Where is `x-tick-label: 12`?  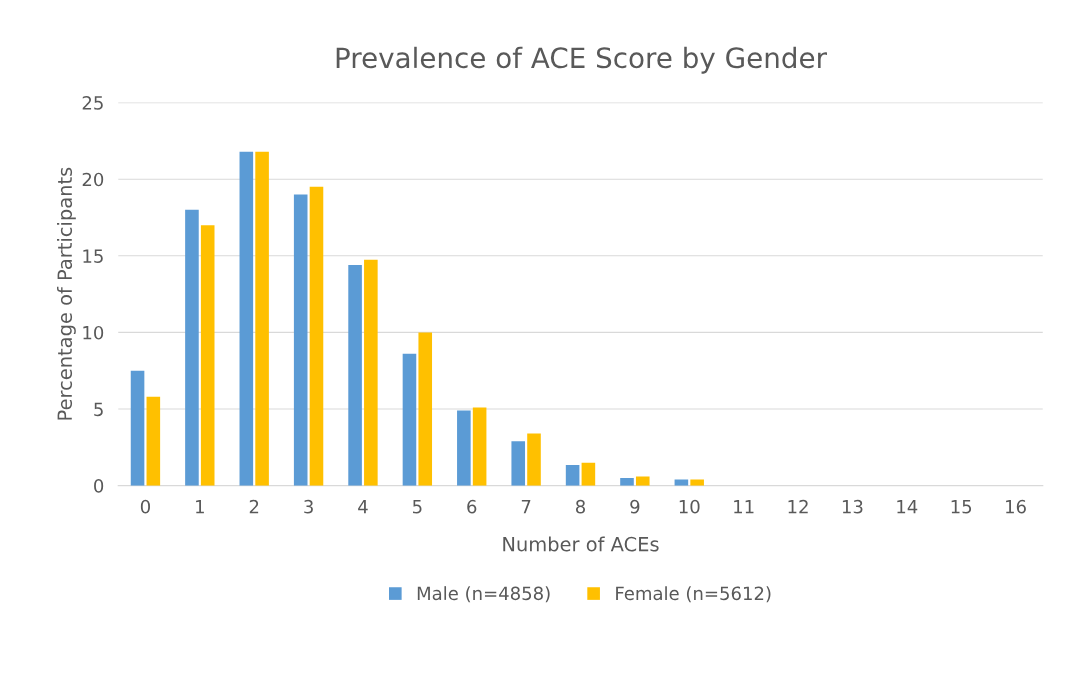
x-tick-label: 12 is located at coordinates (798, 506).